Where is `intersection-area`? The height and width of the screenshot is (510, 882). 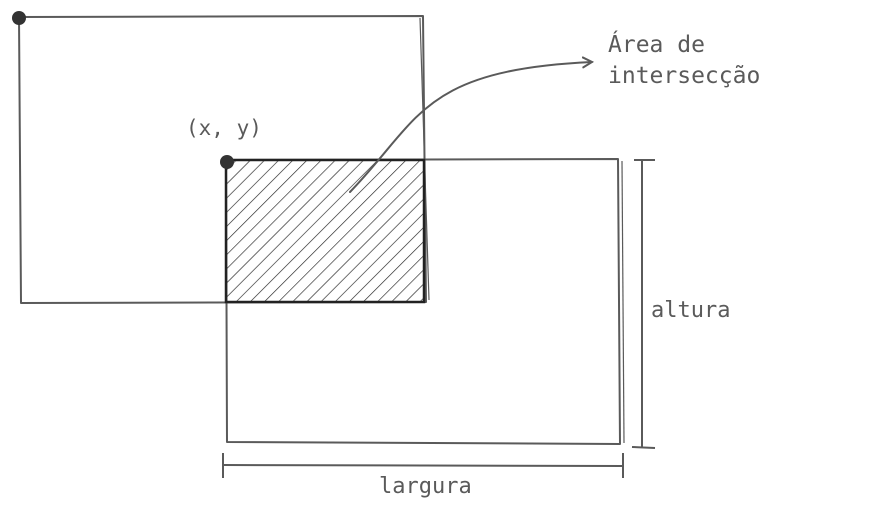
intersection-area is located at coordinates (325, 231).